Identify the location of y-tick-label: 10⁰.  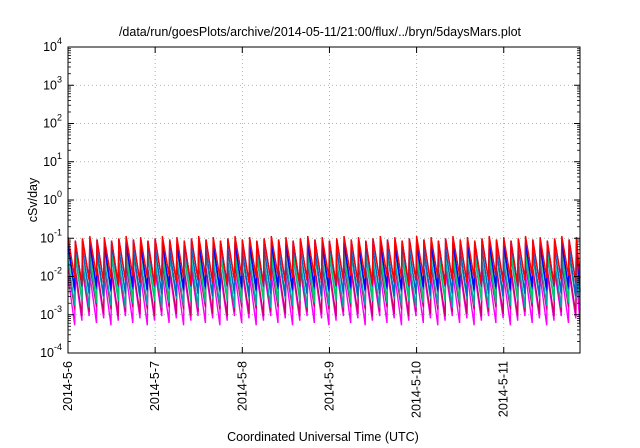
(52, 198).